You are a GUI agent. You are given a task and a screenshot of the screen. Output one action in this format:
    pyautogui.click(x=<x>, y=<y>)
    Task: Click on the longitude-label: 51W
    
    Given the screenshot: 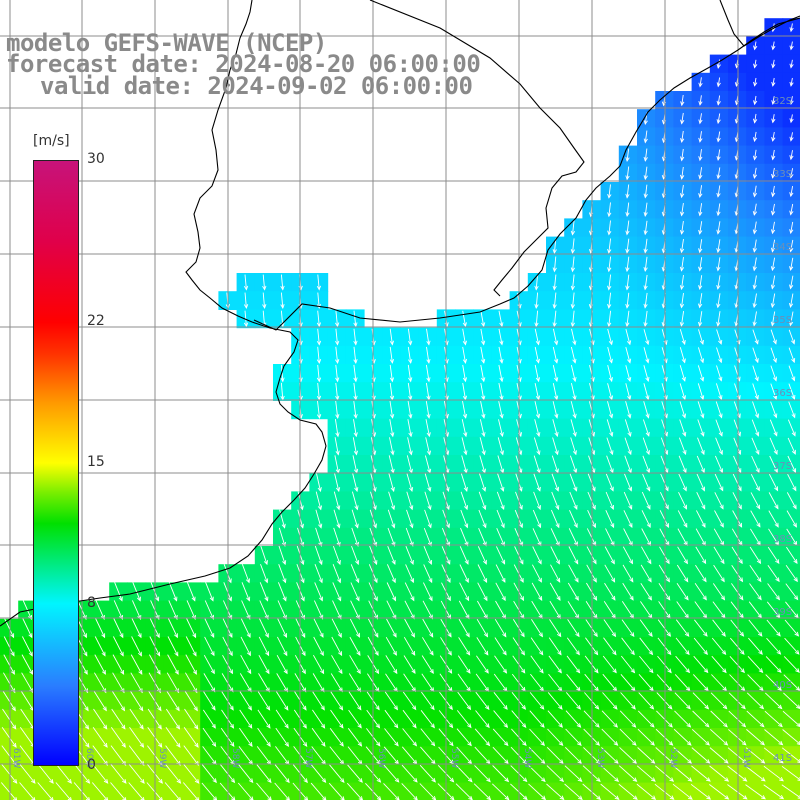 What is the action you would take?
    pyautogui.click(x=746, y=758)
    